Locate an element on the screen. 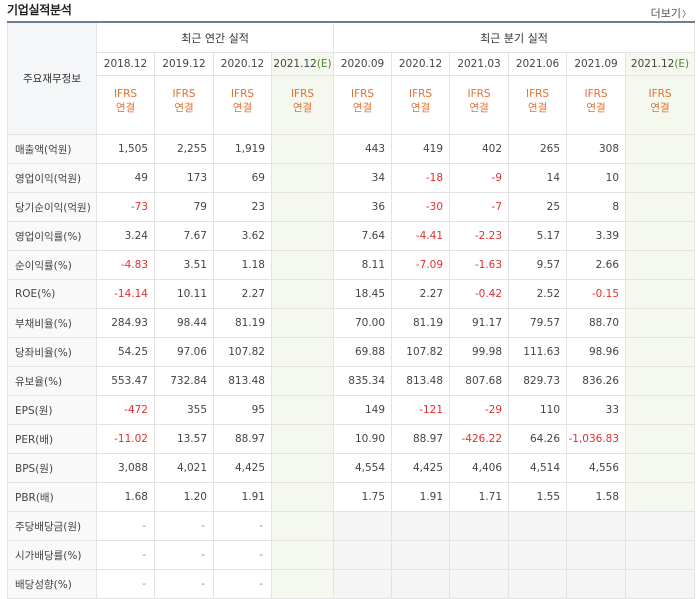  value-cell: - is located at coordinates (184, 584).